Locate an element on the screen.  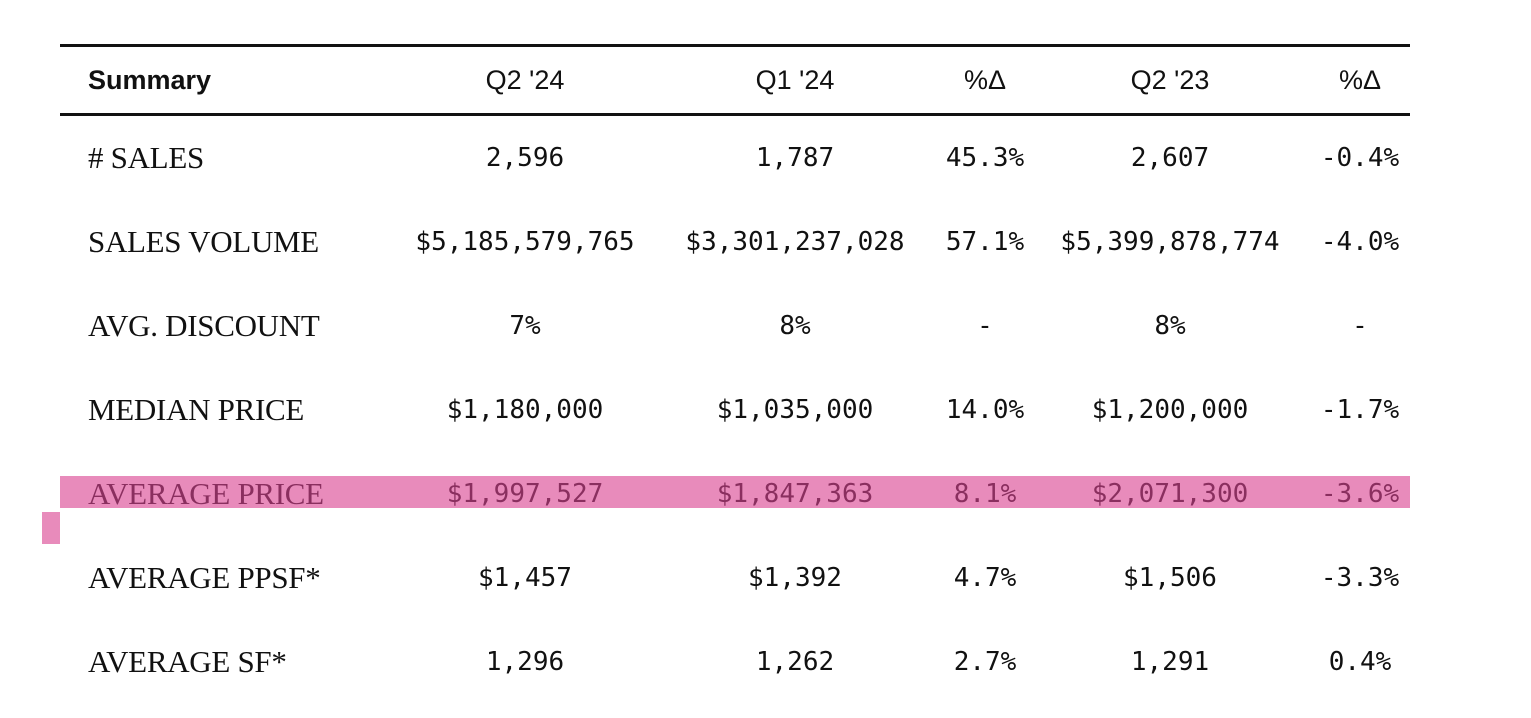
table-cell: 2,607 is located at coordinates (1170, 158).